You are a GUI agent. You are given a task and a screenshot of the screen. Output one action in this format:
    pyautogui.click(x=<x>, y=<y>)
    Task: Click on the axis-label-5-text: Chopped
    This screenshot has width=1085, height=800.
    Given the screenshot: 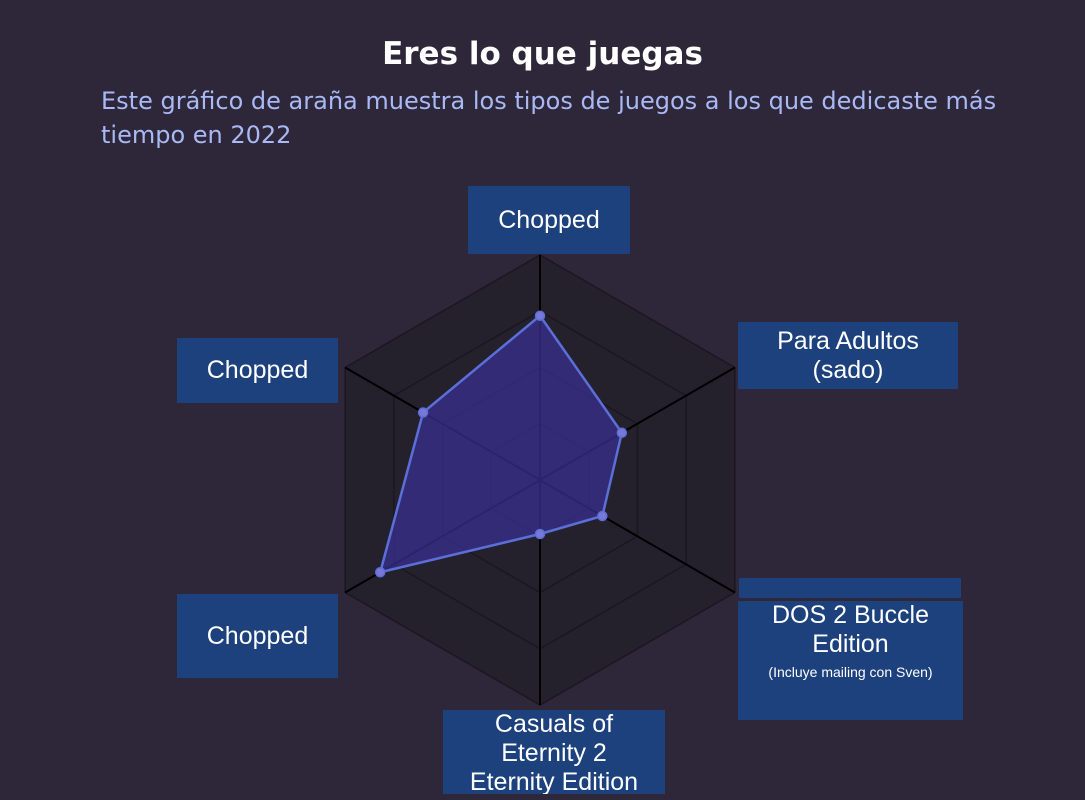 What is the action you would take?
    pyautogui.click(x=257, y=370)
    